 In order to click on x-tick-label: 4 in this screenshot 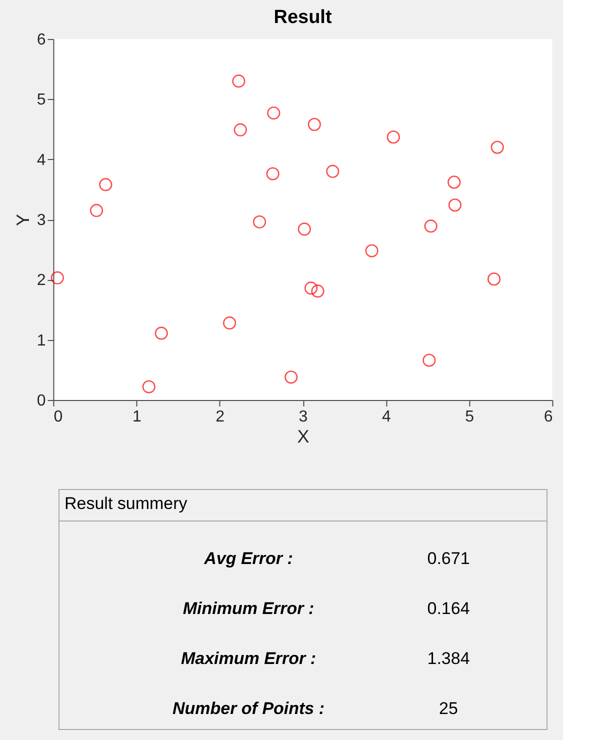, I will do `click(386, 417)`.